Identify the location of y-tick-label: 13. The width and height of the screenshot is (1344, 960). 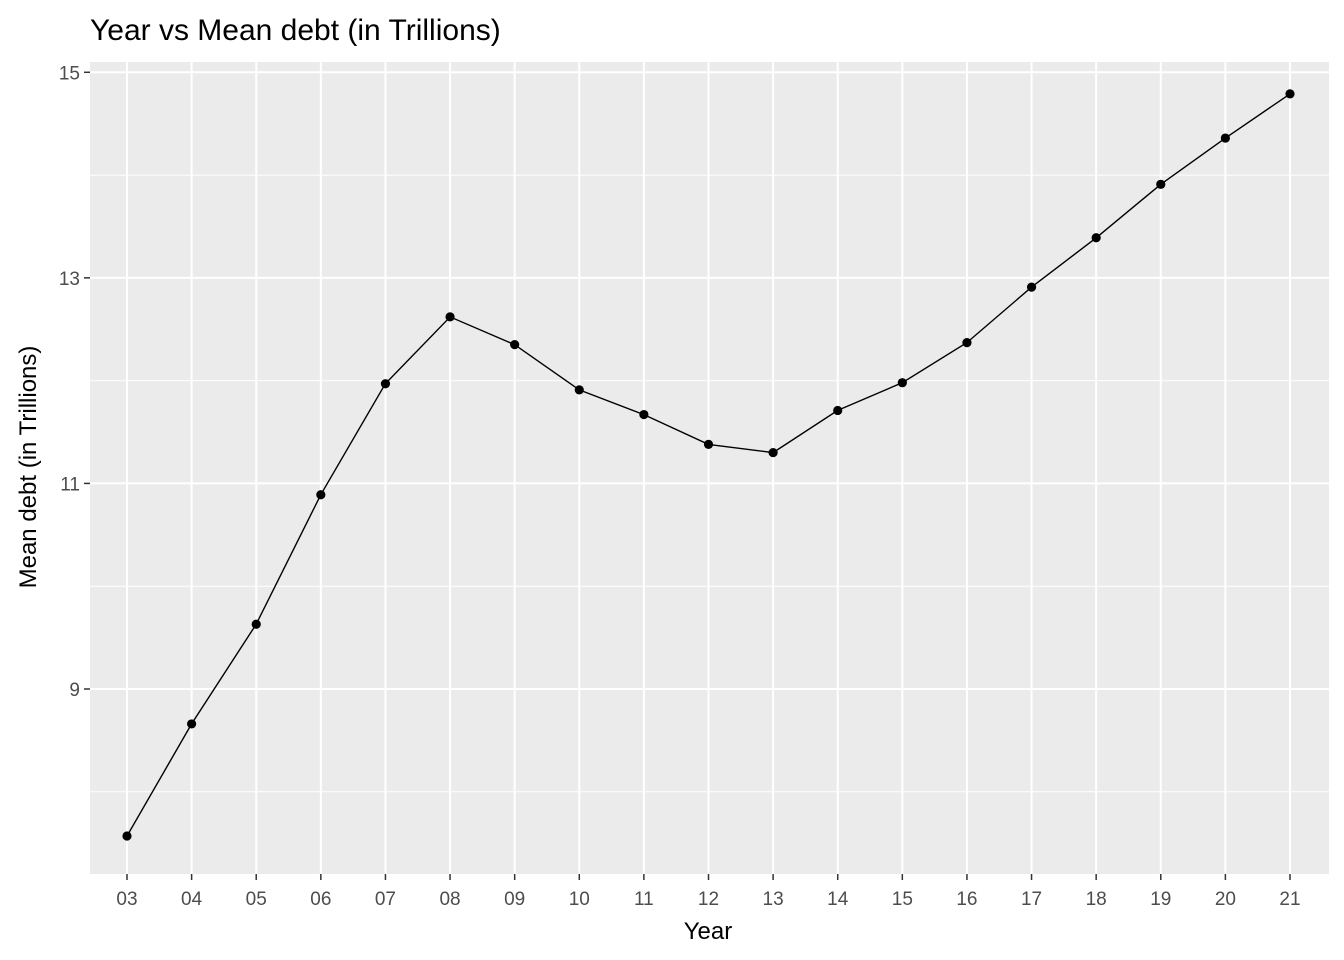
(69, 279).